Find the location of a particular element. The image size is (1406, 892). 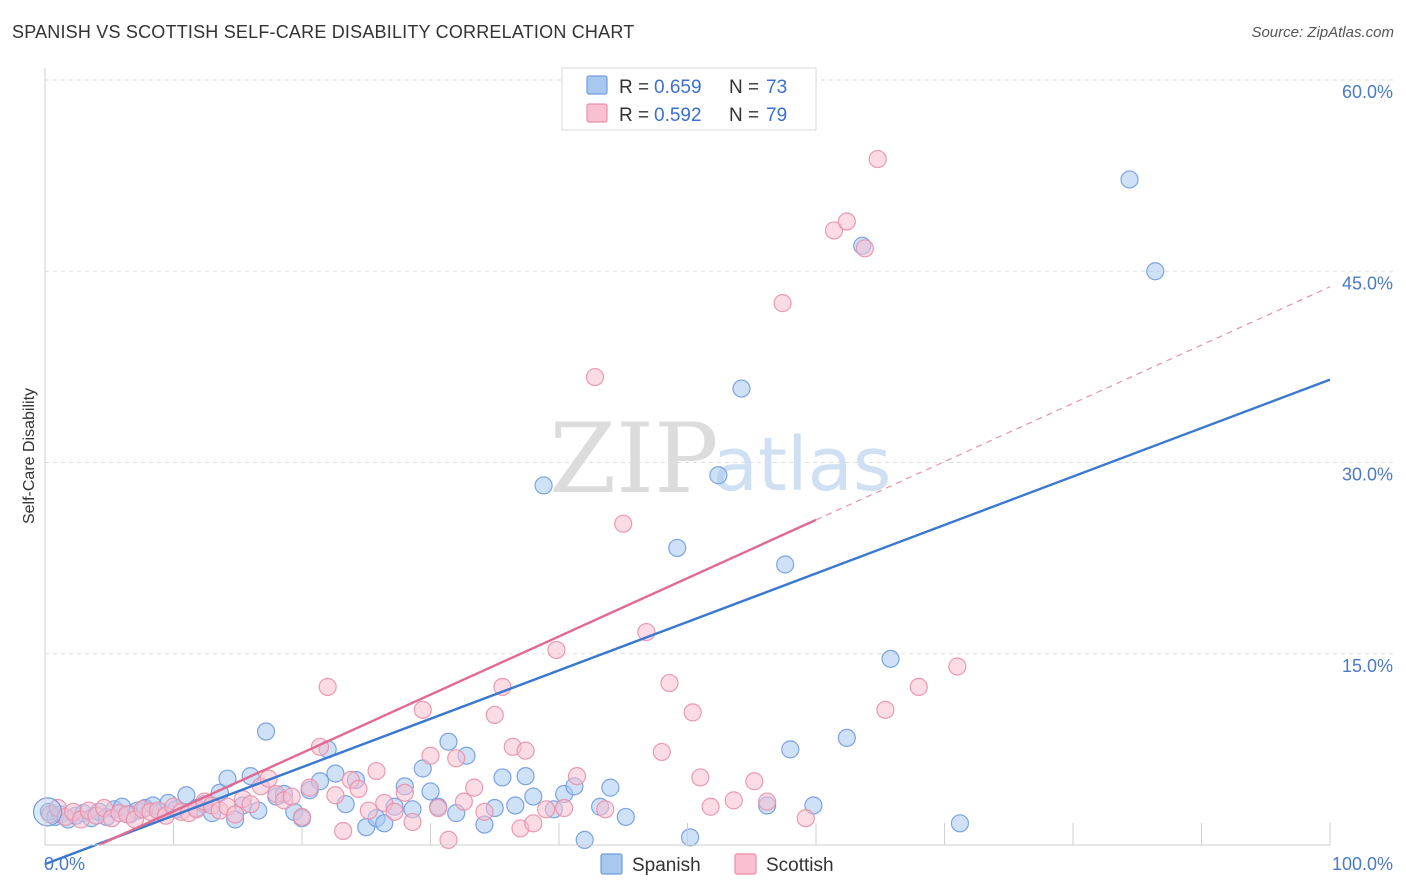

watermark: ZIP atlas is located at coordinates (720, 459).